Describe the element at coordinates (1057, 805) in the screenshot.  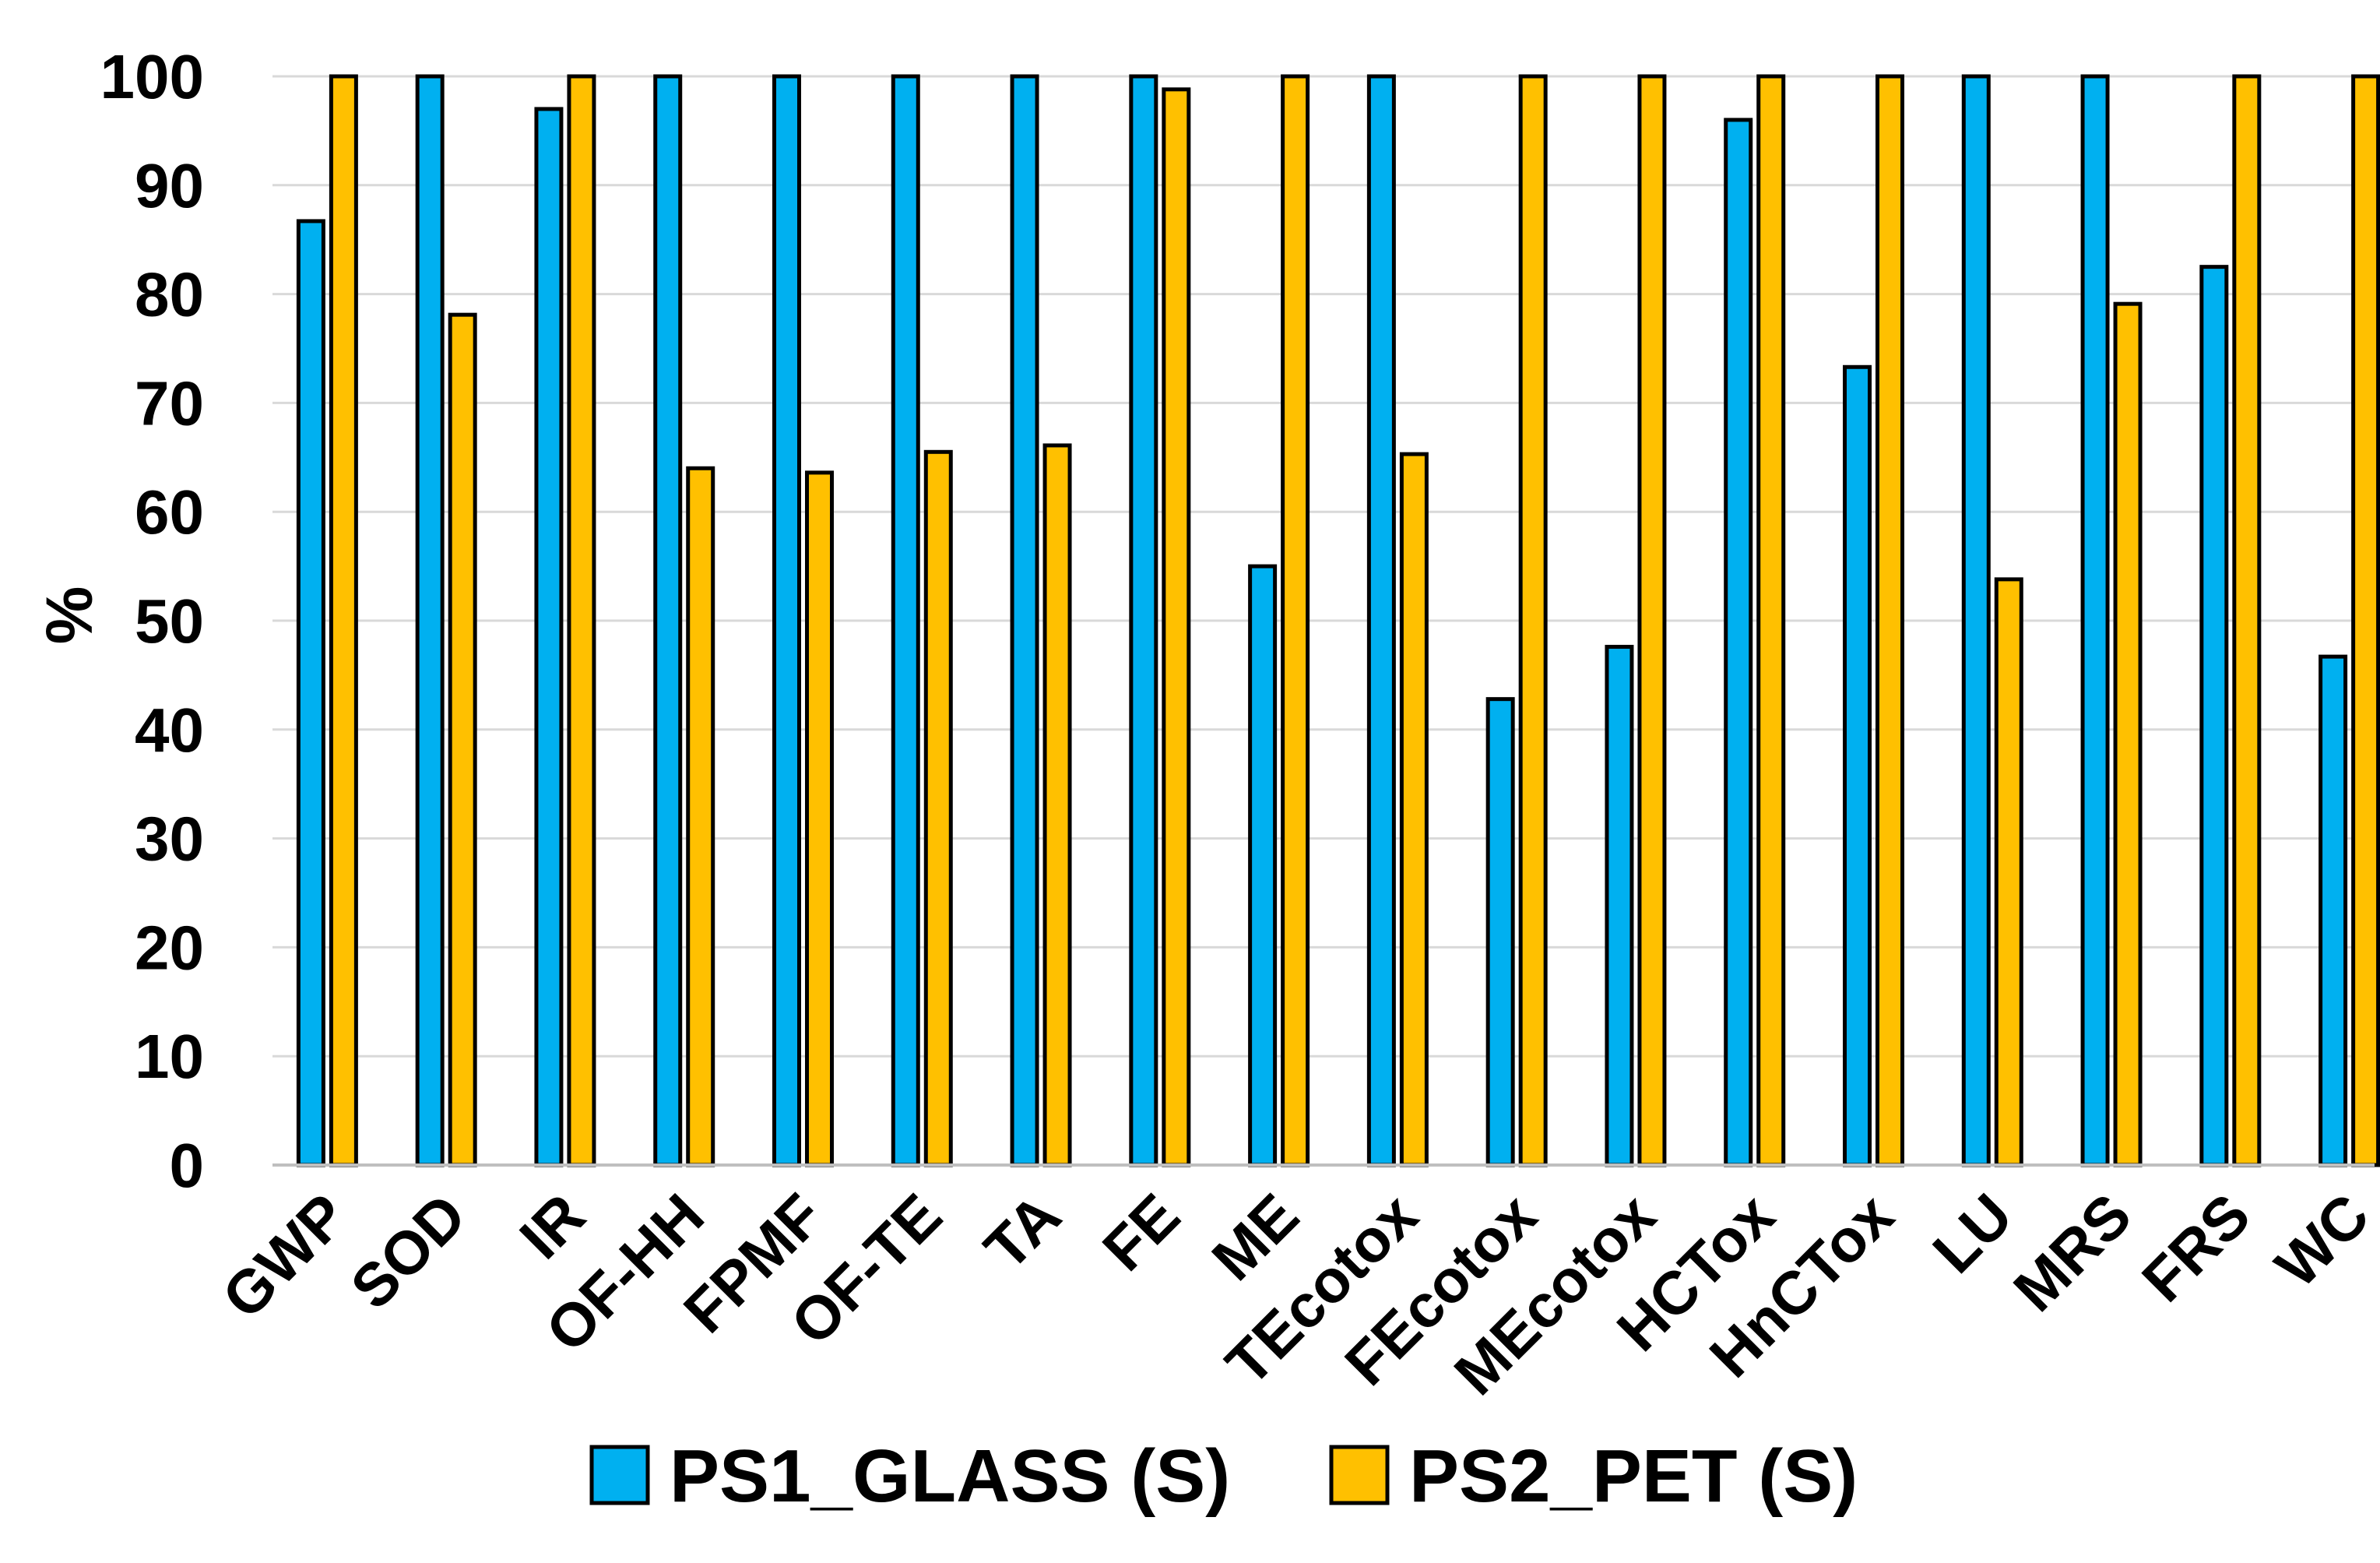
I see `bar-ps2-pet-ta` at that location.